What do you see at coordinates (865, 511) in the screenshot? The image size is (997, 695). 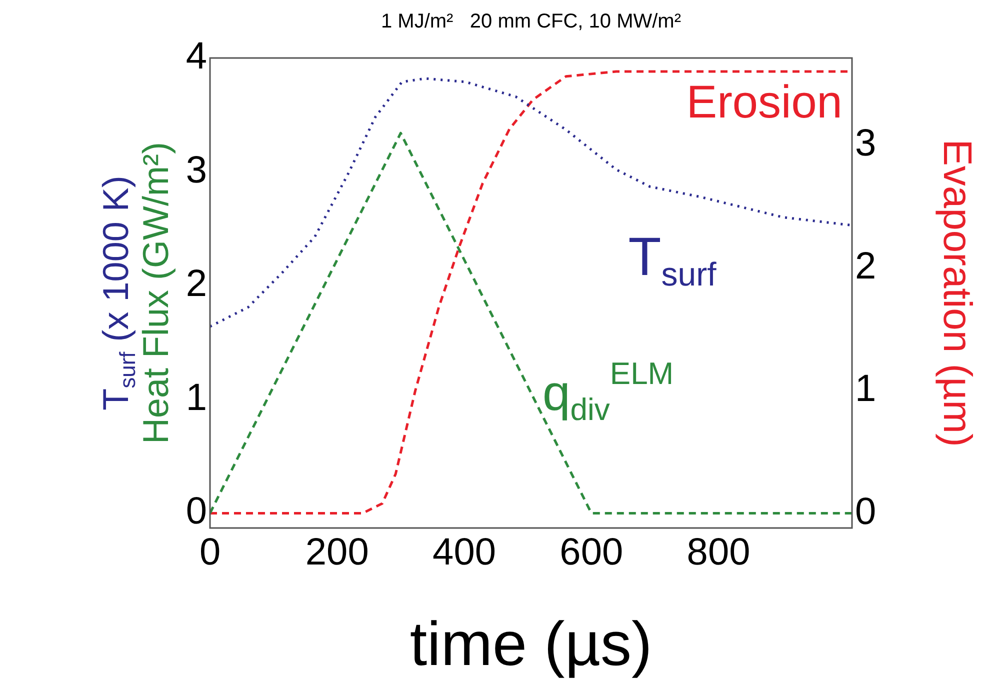 I see `y2-tick-label: 0` at bounding box center [865, 511].